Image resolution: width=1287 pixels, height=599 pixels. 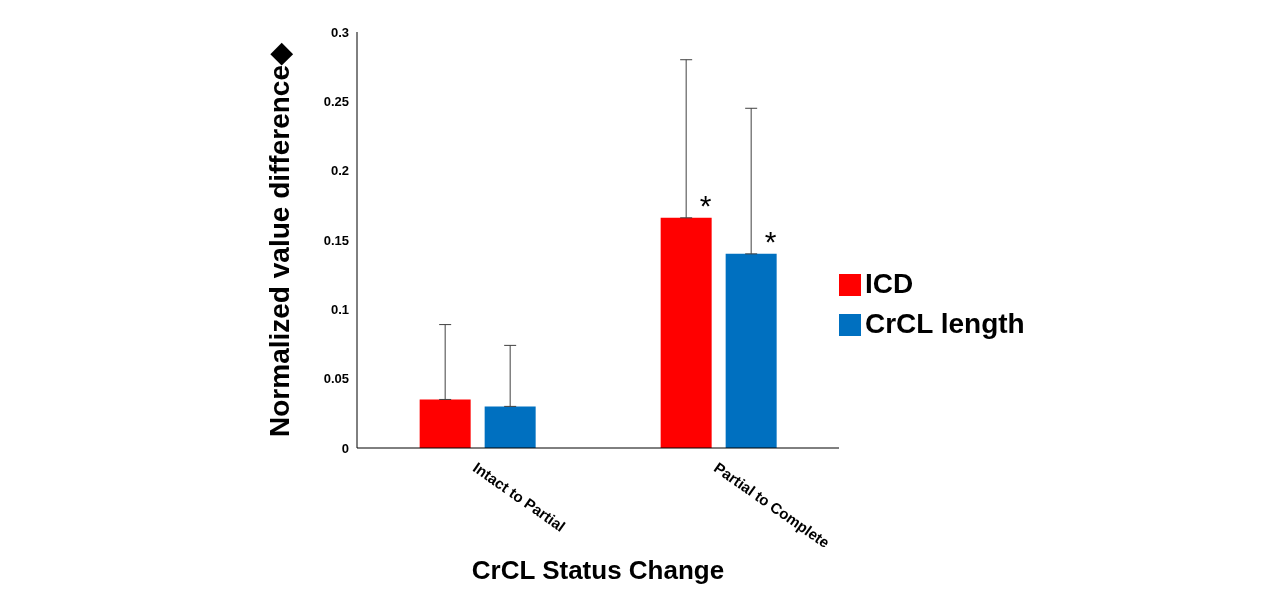 I want to click on y-tick-label: 0.2, so click(x=339, y=171).